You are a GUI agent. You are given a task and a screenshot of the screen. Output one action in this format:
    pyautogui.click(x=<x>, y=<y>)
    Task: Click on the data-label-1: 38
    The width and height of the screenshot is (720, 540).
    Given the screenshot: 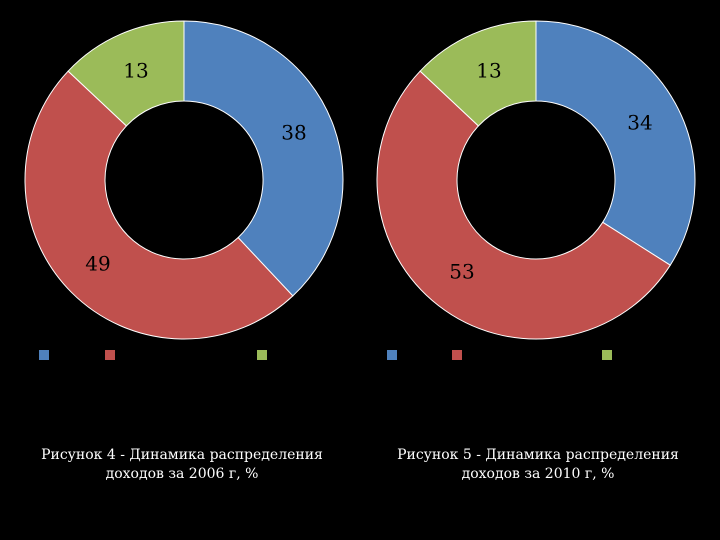 What is the action you would take?
    pyautogui.click(x=293, y=133)
    